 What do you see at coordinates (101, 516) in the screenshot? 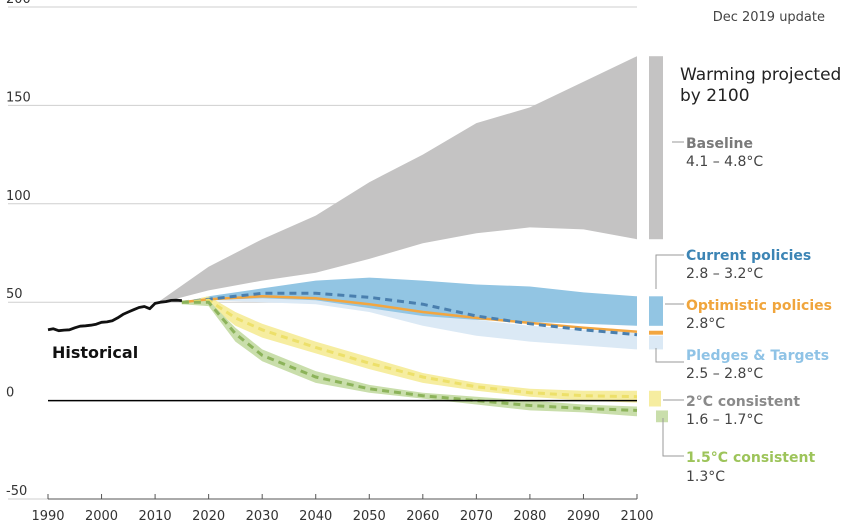
I see `x-tick-label-2000: 2000` at bounding box center [101, 516].